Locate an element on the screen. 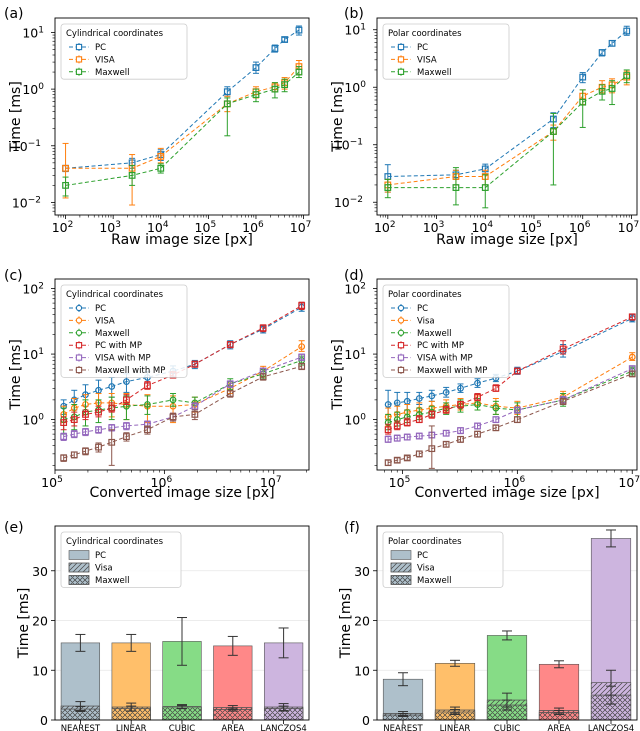 This screenshot has height=731, width=640. legend-title: Cylindrical coordinates is located at coordinates (115, 295).